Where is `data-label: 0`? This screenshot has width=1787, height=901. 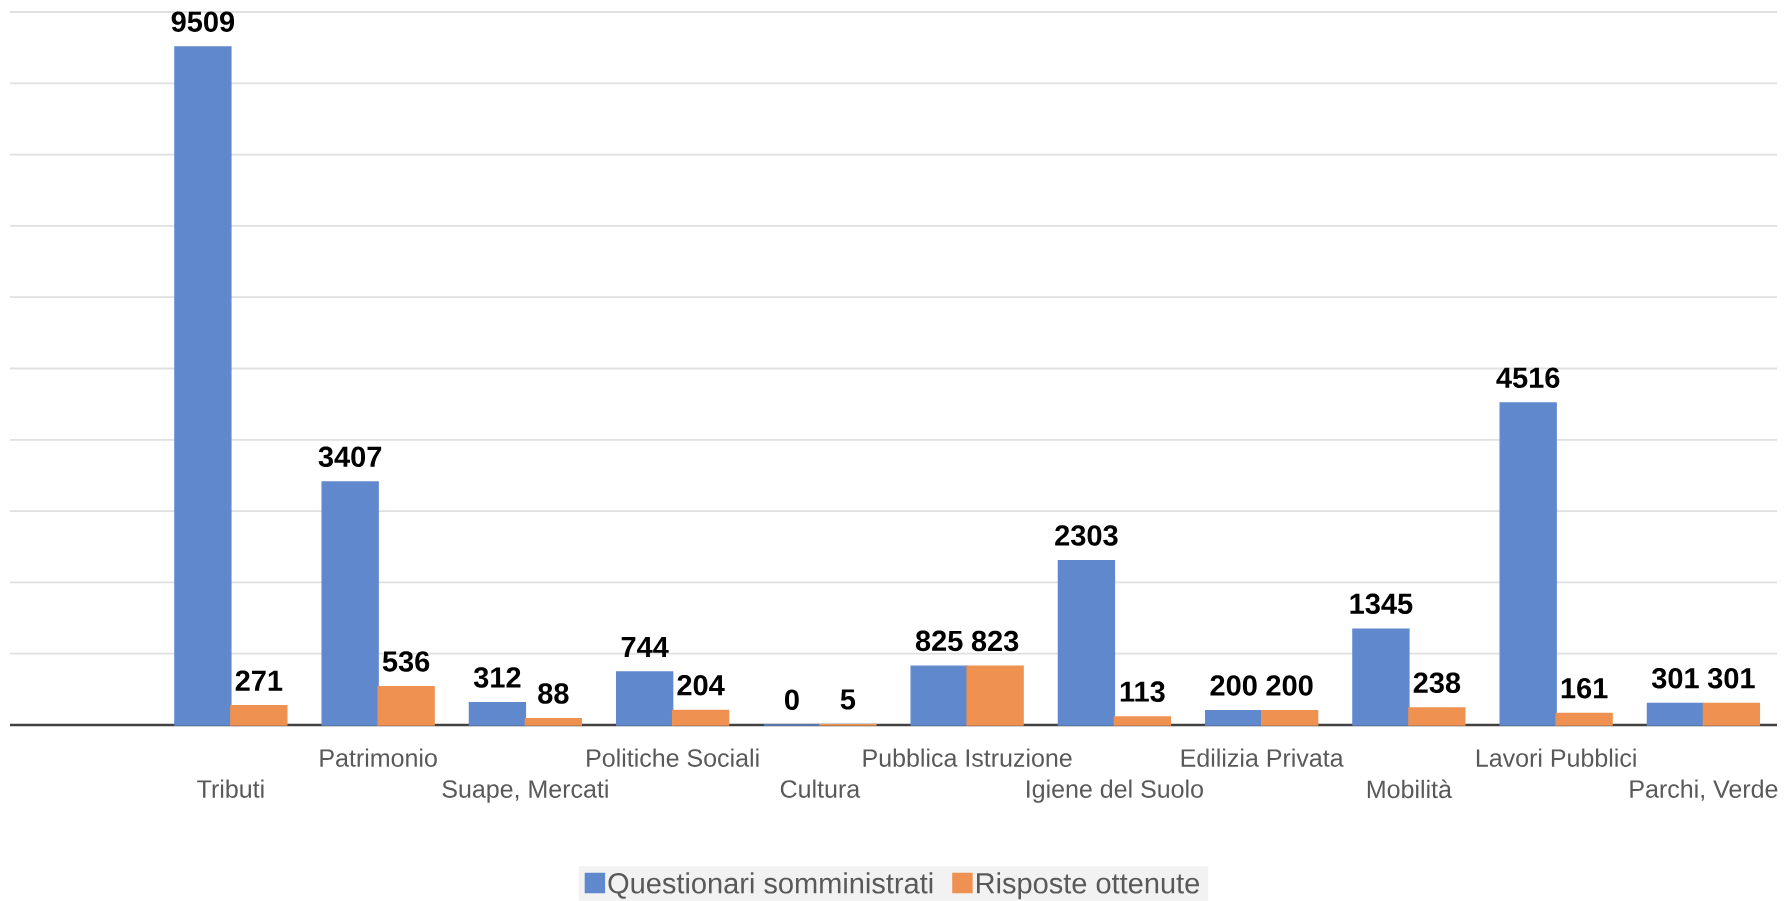
data-label: 0 is located at coordinates (791, 699).